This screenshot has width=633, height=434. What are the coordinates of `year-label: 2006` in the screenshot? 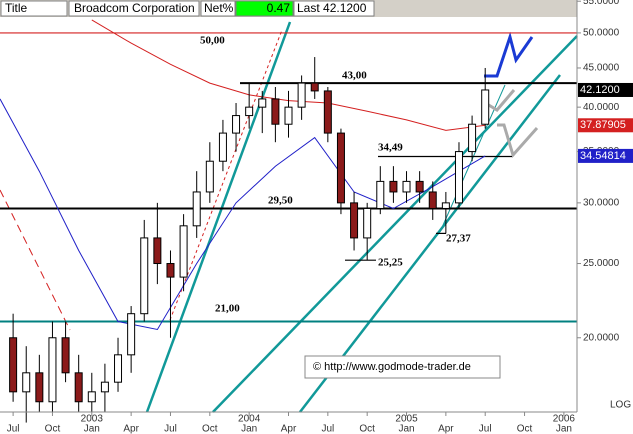 It's located at (564, 419).